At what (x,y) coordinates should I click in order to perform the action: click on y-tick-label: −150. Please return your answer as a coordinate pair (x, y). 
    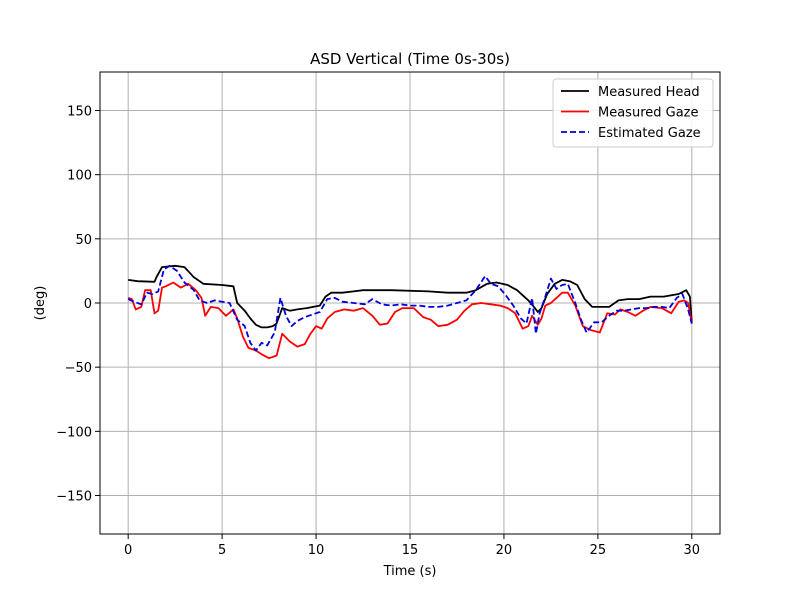
    Looking at the image, I should click on (74, 497).